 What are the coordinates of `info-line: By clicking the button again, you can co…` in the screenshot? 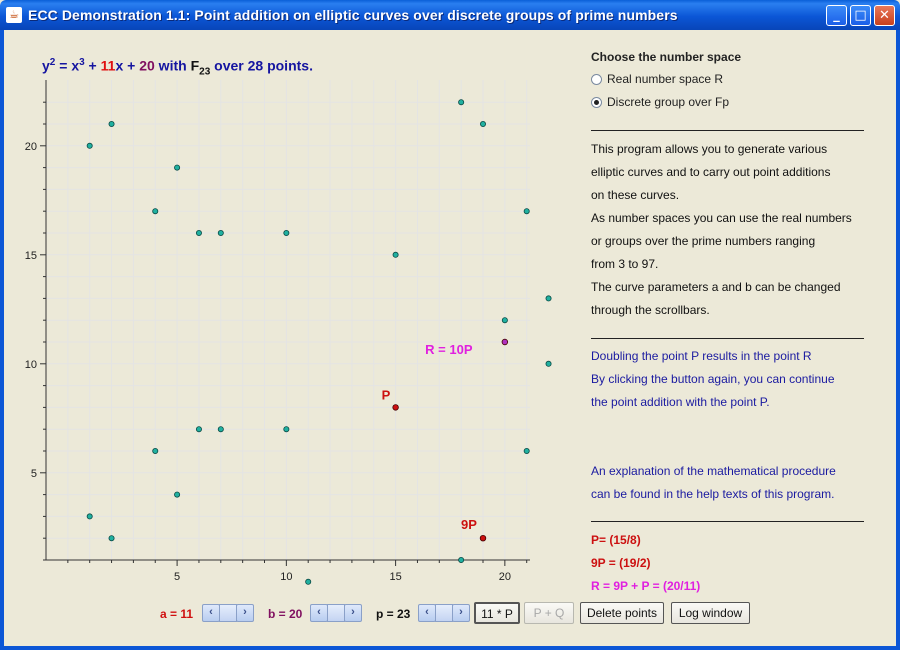 It's located at (713, 379).